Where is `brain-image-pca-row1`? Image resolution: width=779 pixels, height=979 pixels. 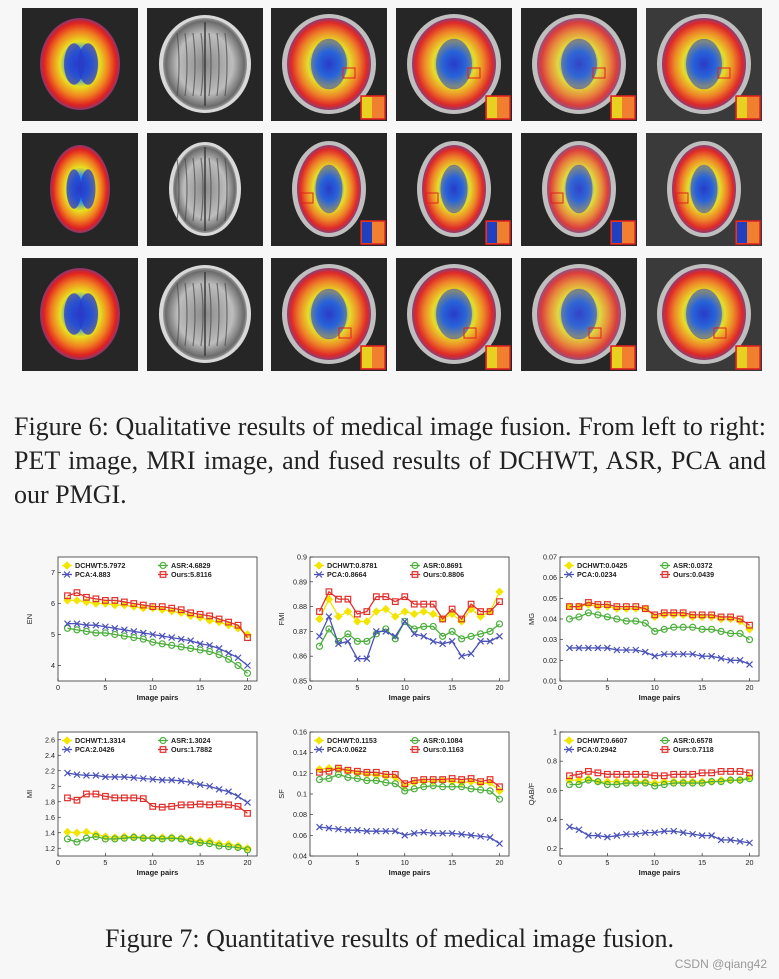
brain-image-pca-row1 is located at coordinates (579, 64).